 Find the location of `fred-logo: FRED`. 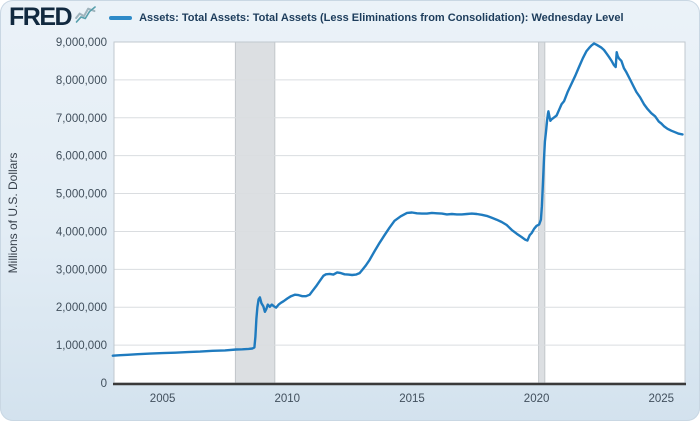

fred-logo: FRED is located at coordinates (53, 17).